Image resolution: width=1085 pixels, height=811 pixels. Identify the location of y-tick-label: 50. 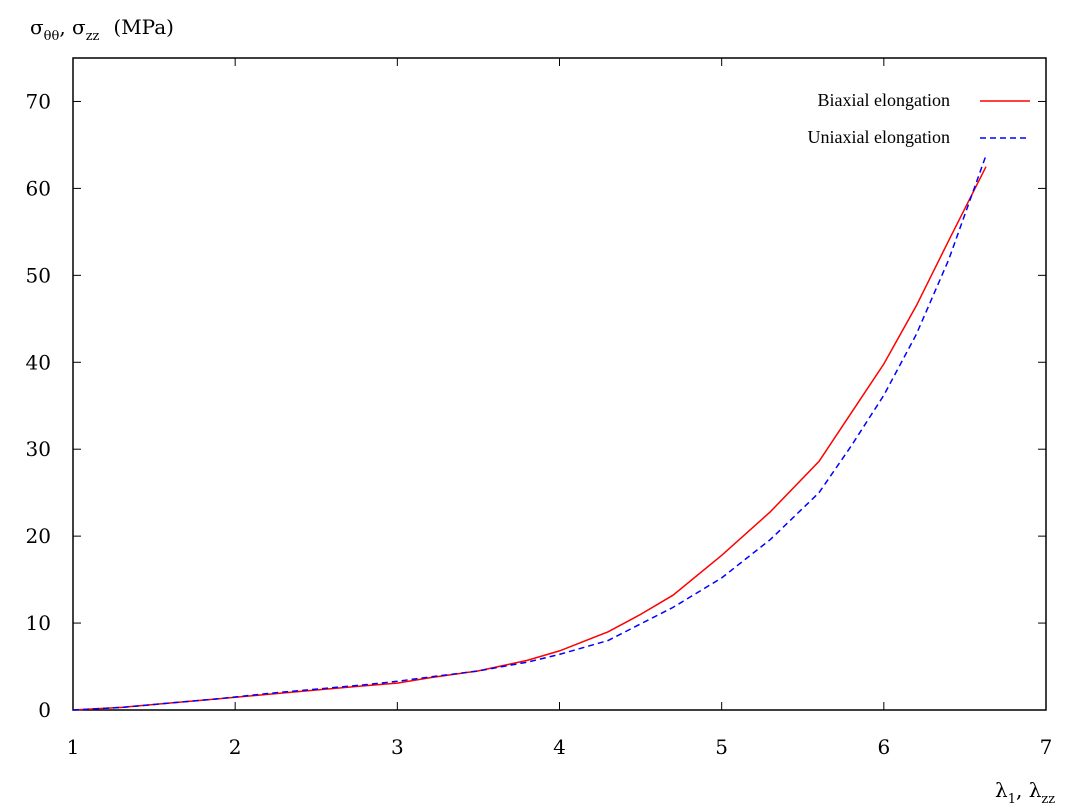
(38, 275).